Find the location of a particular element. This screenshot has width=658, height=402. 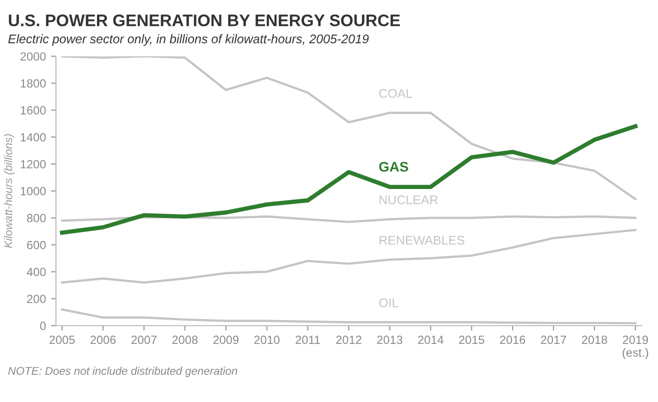

x-tick-label: 2014 is located at coordinates (431, 340).